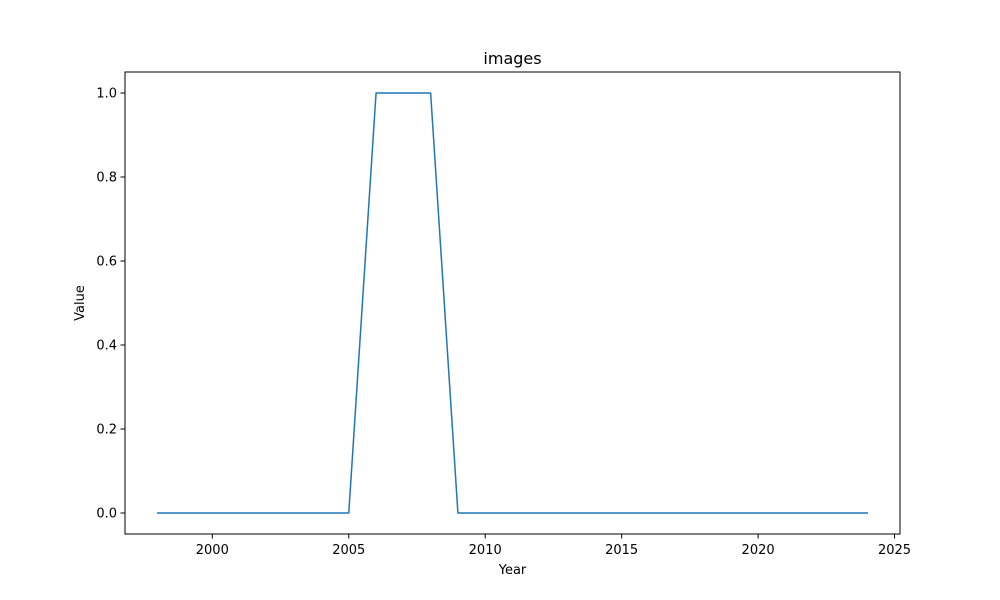 The height and width of the screenshot is (600, 1000). What do you see at coordinates (512, 58) in the screenshot?
I see `chart-title: images` at bounding box center [512, 58].